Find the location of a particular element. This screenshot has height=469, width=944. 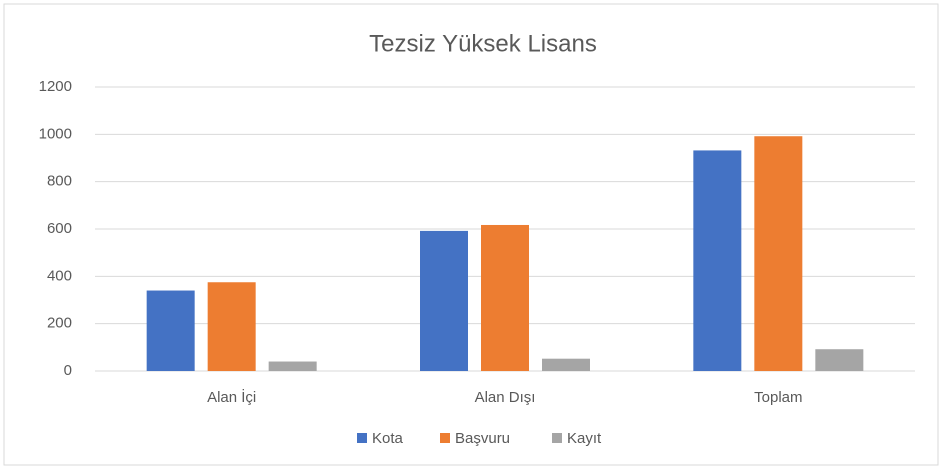

chart-title: Tezsiz Yüksek Lisans is located at coordinates (483, 43).